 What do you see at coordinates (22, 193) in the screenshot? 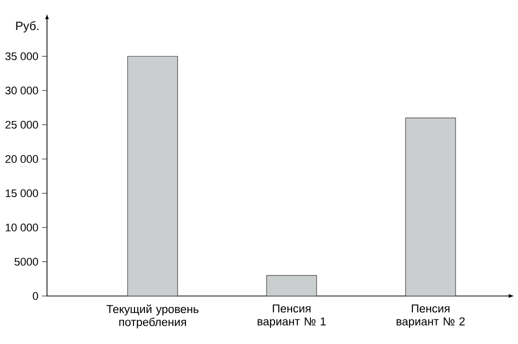
I see `y-tick-label: 15 000` at bounding box center [22, 193].